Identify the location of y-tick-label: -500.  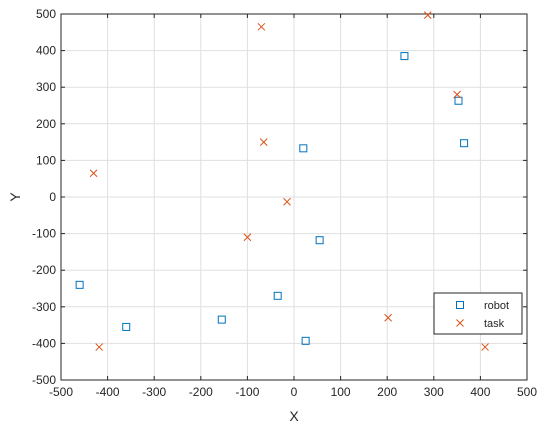
(44, 380).